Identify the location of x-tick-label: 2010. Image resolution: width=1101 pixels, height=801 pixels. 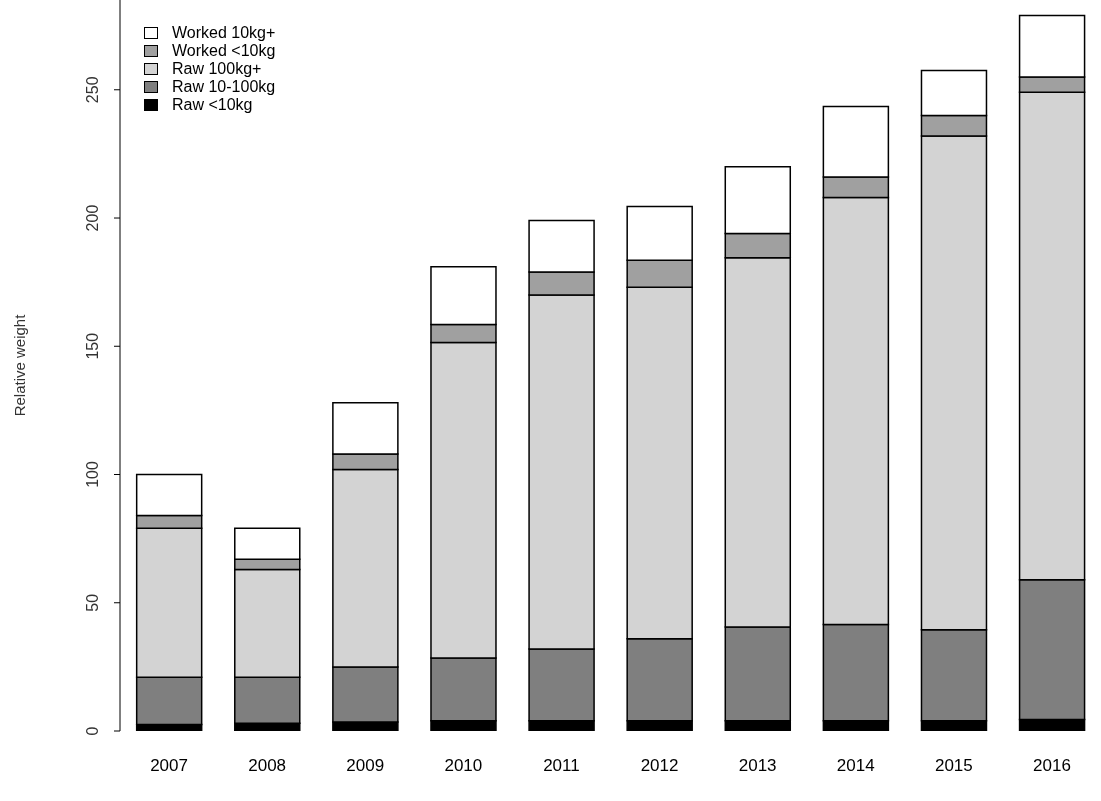
(463, 766).